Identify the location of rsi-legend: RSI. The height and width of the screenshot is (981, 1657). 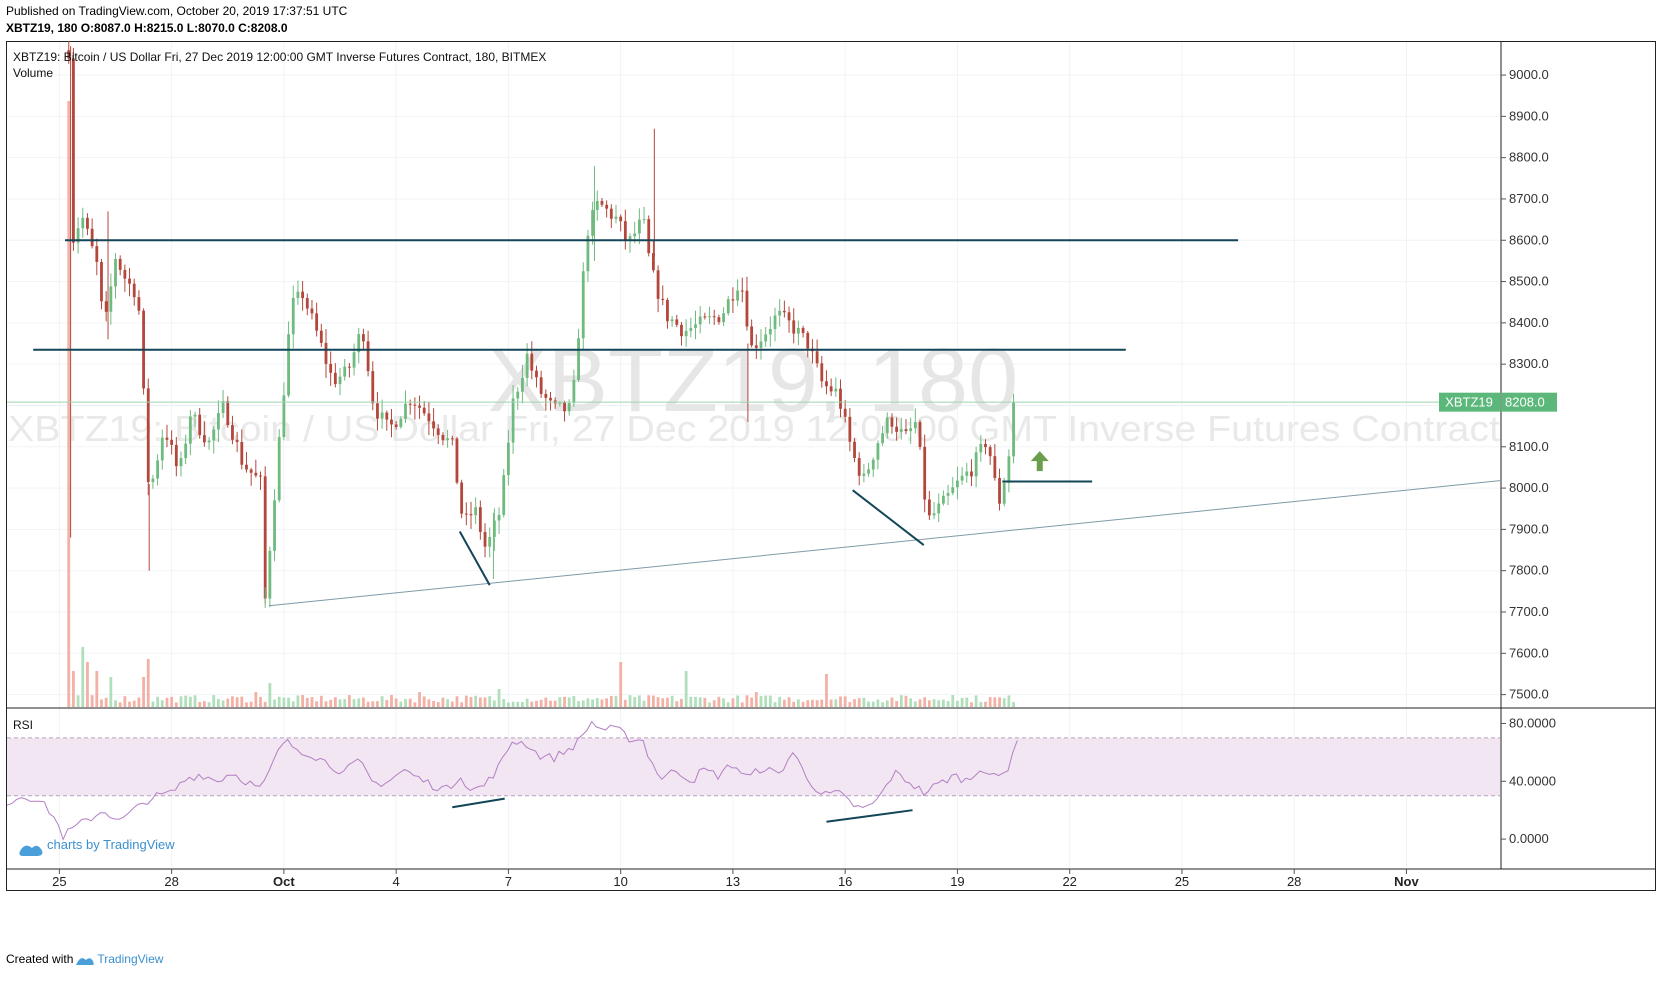
(23, 725).